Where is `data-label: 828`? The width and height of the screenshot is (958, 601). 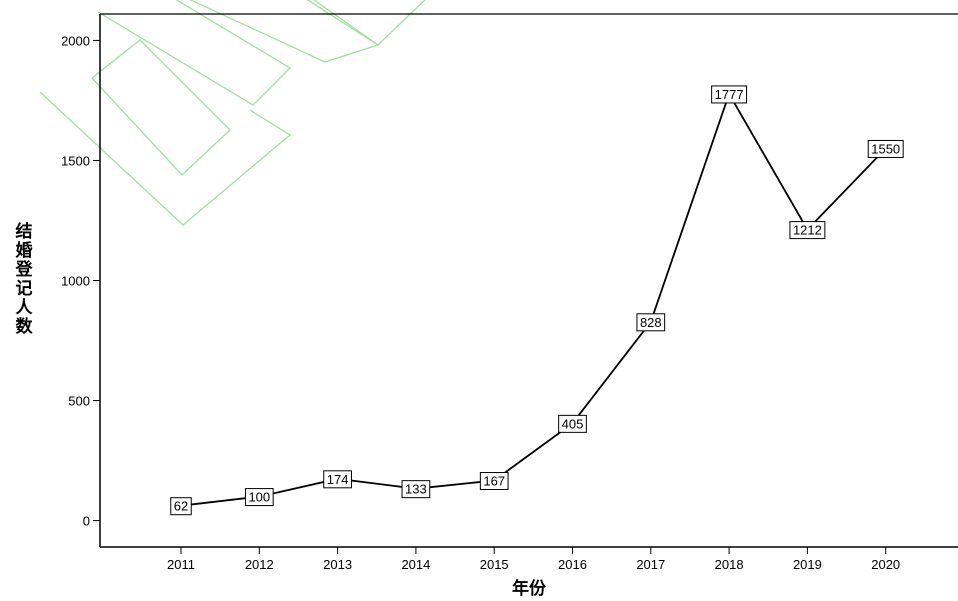
data-label: 828 is located at coordinates (651, 322).